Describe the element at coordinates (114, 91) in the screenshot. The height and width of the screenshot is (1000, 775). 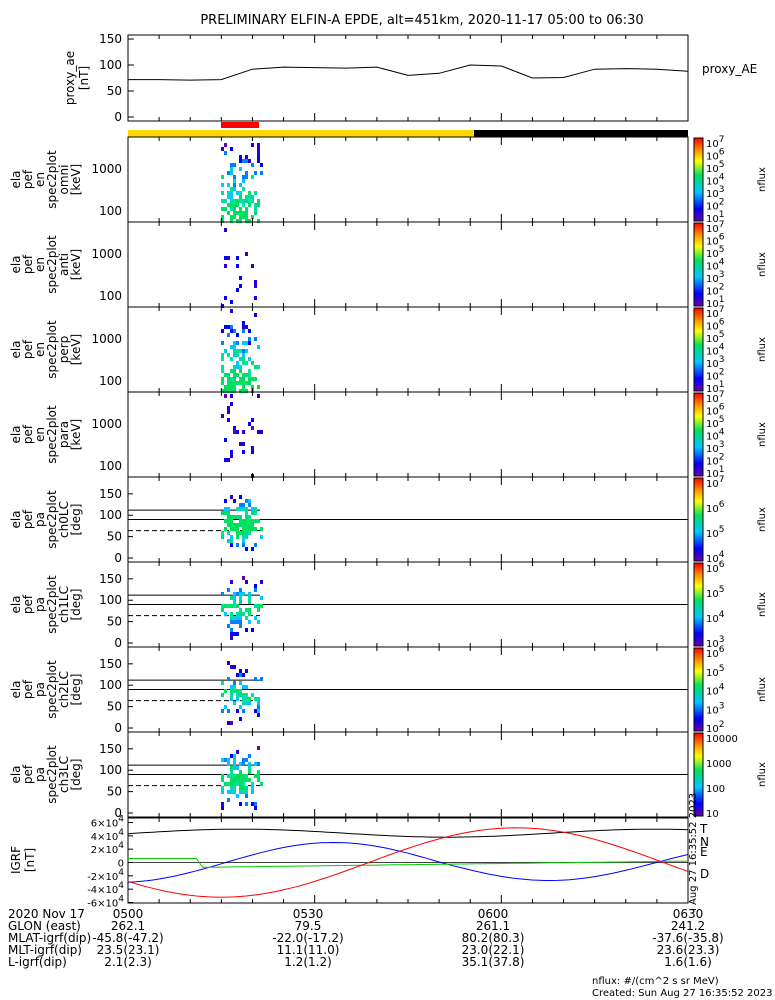
I see `proxy-ae-ytick-label: 50` at that location.